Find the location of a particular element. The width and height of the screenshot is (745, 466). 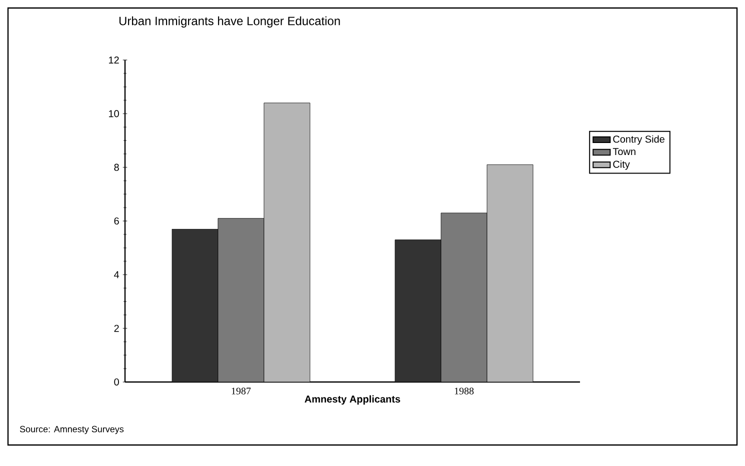

legend-label: City is located at coordinates (621, 165).